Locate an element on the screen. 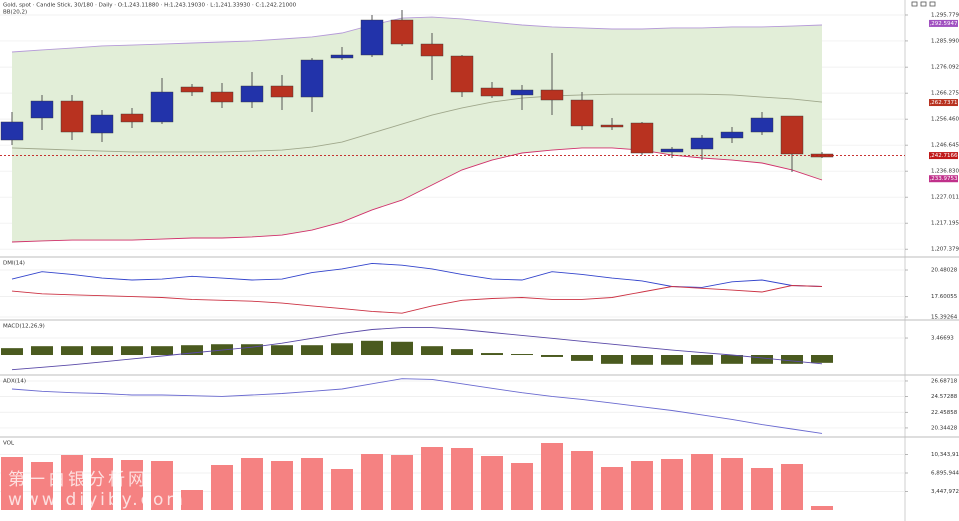 This screenshot has width=959, height=521. toolbar is located at coordinates (923, 4).